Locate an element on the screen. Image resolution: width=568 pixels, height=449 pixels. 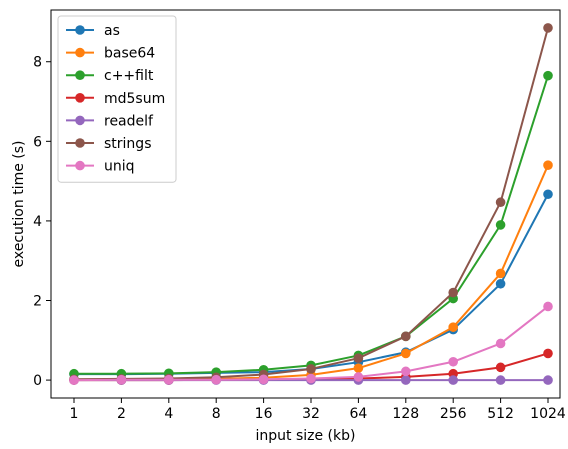
legend: as base64 c++filt md5sum readelf strings uniq is located at coordinates (117, 99).